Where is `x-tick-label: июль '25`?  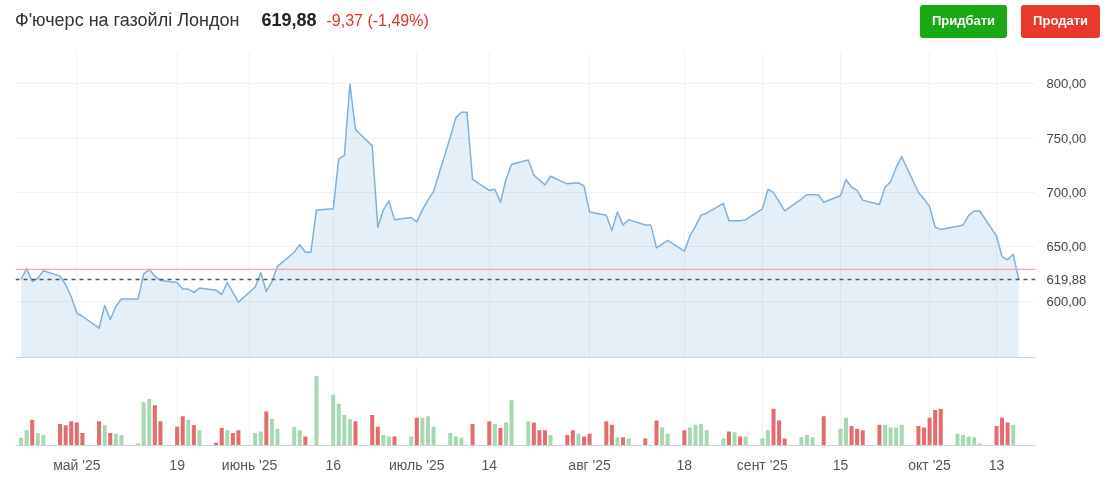
x-tick-label: июль '25 is located at coordinates (417, 464).